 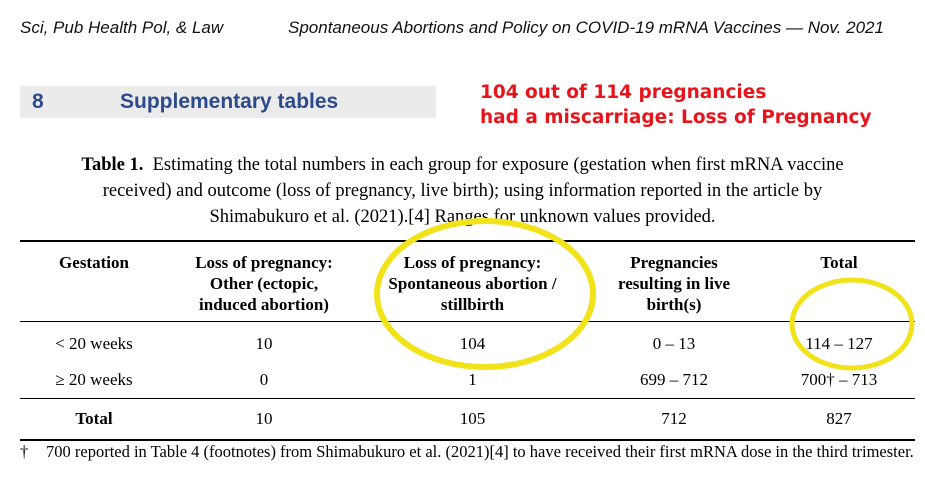 What do you see at coordinates (472, 304) in the screenshot?
I see `header-text: stillbirth` at bounding box center [472, 304].